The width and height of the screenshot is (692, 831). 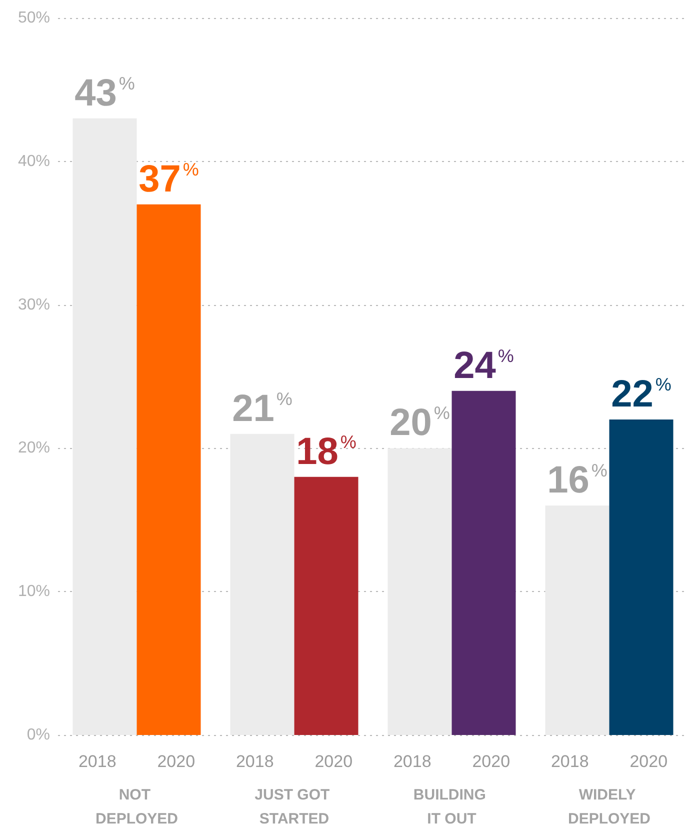 I want to click on data-label: 37%, so click(x=168, y=179).